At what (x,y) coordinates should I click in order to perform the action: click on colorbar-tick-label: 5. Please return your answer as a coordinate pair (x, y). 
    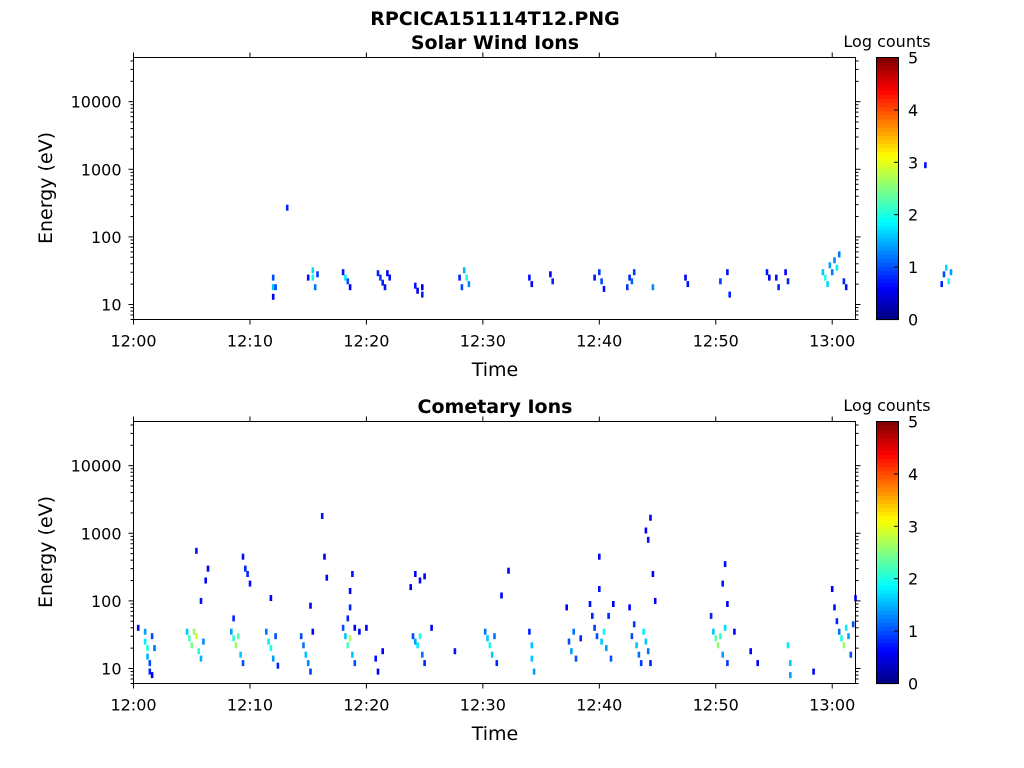
    Looking at the image, I should click on (913, 422).